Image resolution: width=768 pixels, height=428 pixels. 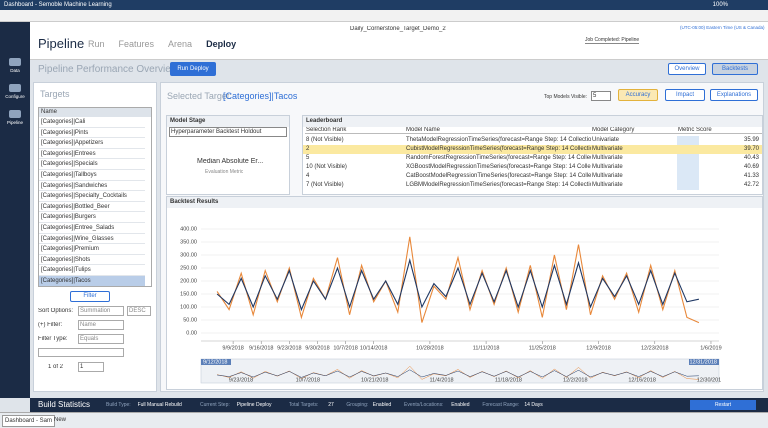 What do you see at coordinates (326, 167) in the screenshot?
I see `table-cell: 10 (Not Visible)` at bounding box center [326, 167].